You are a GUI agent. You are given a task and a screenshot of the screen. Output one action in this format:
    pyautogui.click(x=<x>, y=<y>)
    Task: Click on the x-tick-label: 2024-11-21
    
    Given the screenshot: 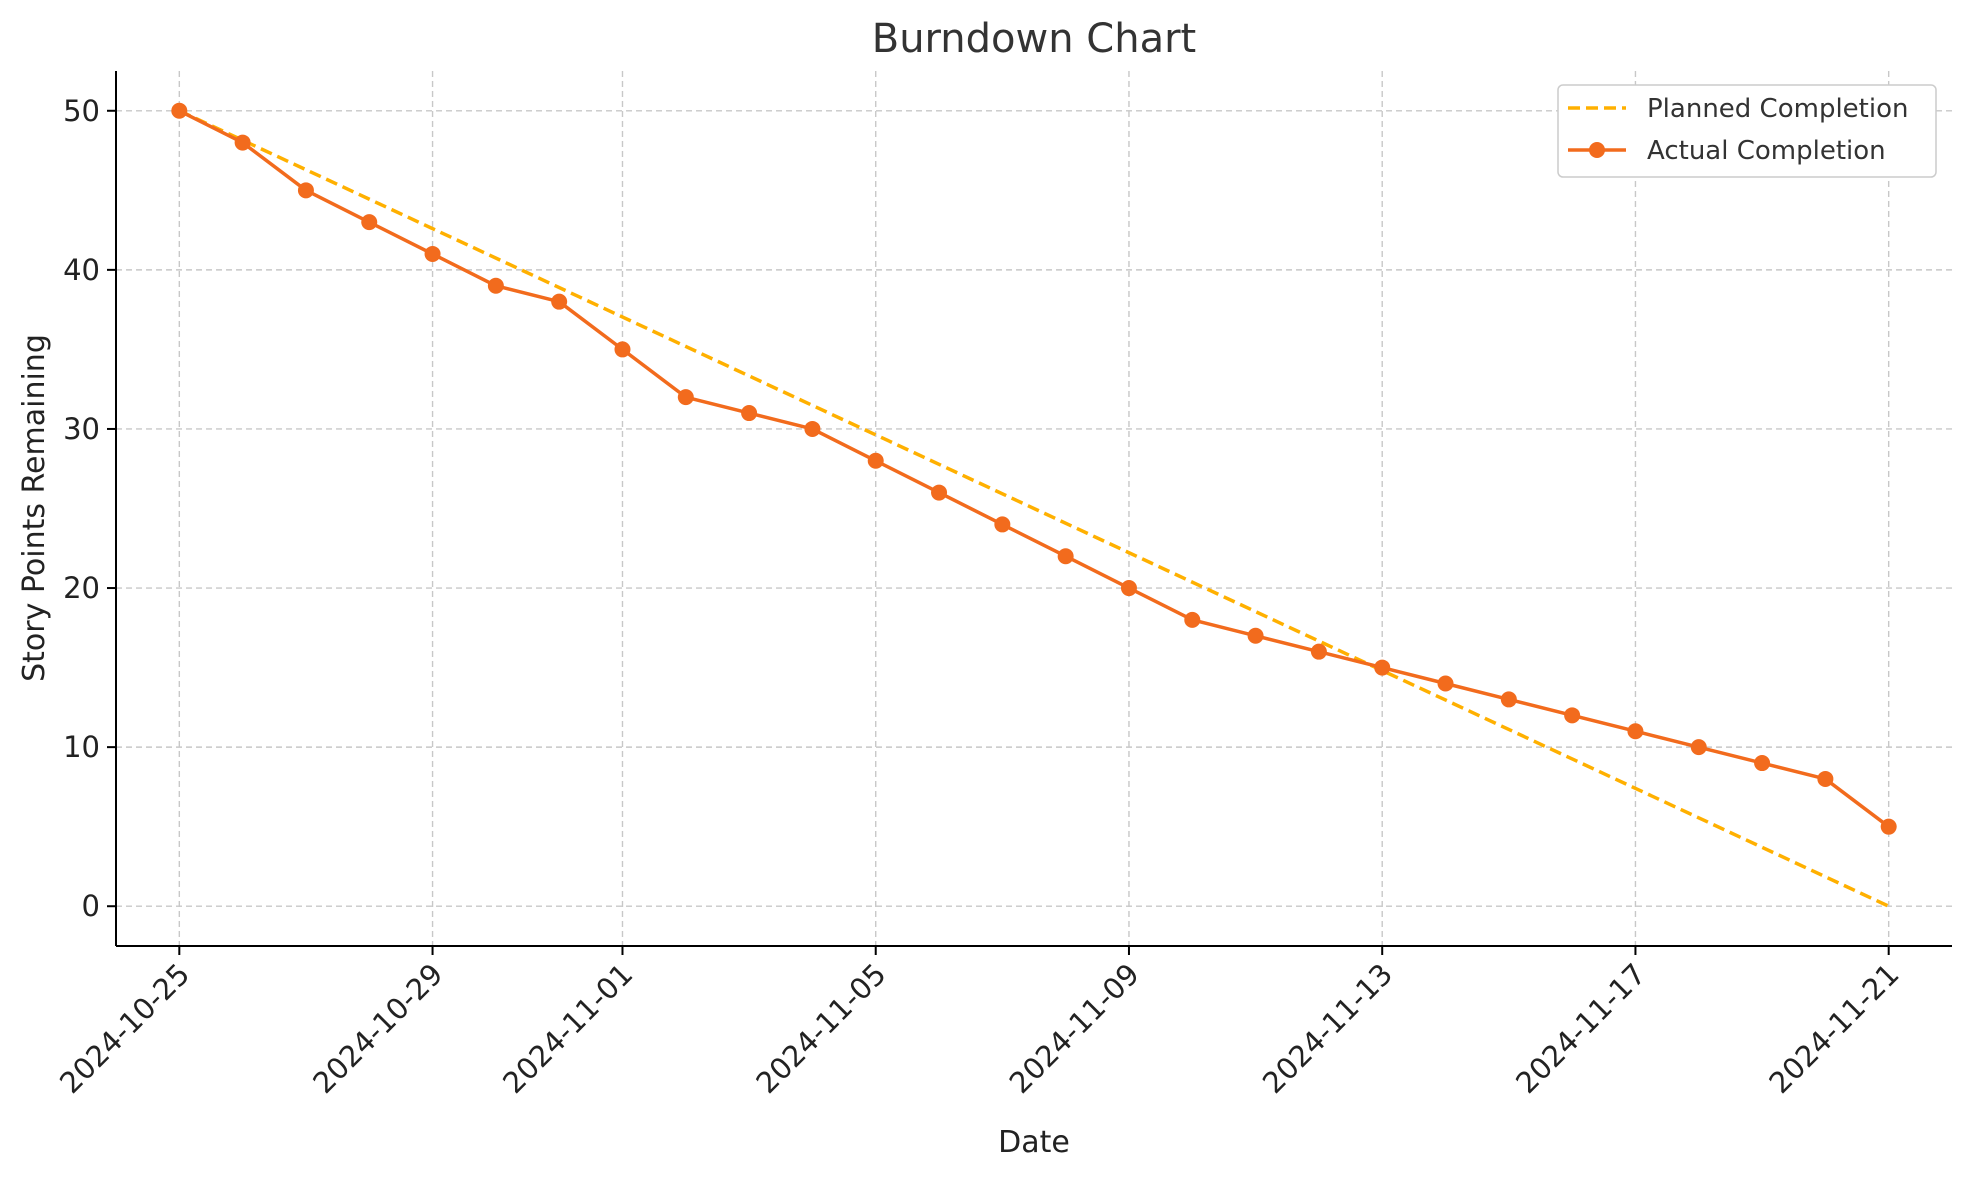 What is the action you would take?
    pyautogui.click(x=1833, y=1028)
    